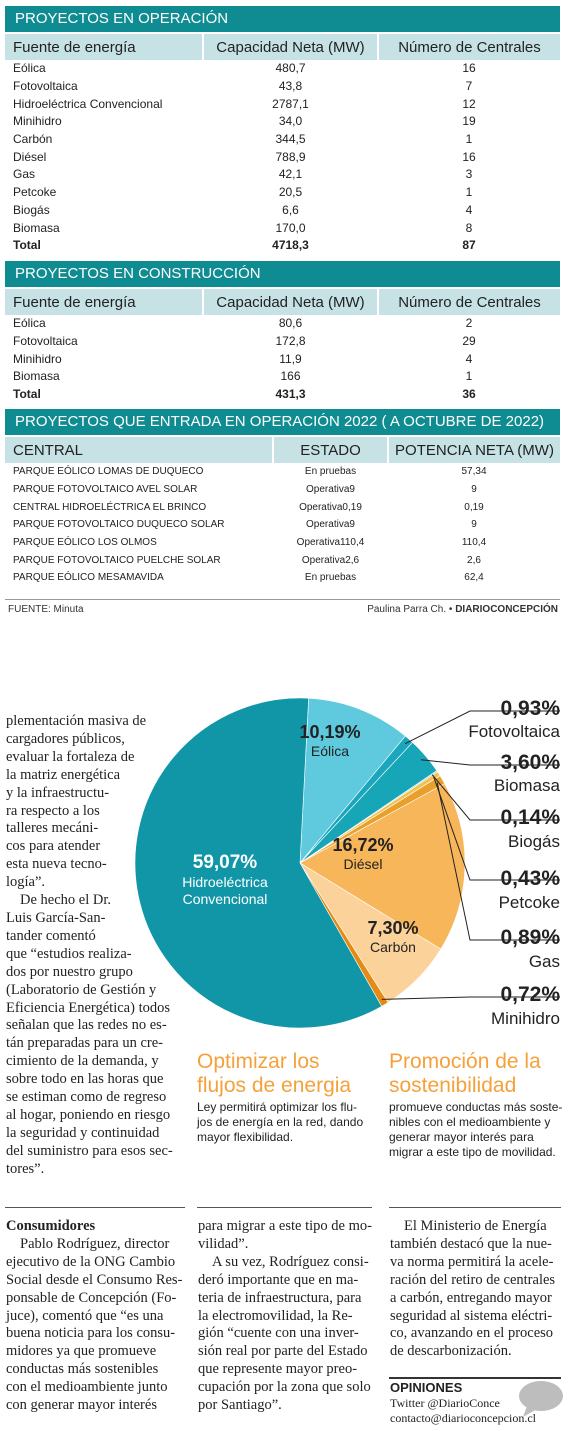 Image resolution: width=568 pixels, height=1431 pixels. Describe the element at coordinates (225, 890) in the screenshot. I see `pie-label-name: Hidroeléctrica Convencional` at that location.